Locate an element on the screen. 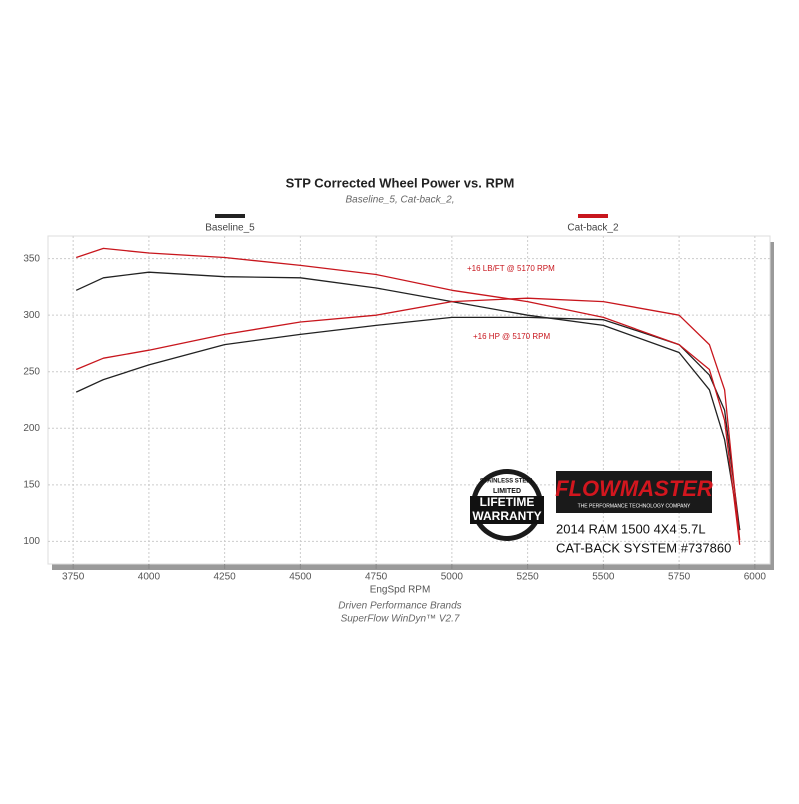 This screenshot has height=804, width=799. x-tick-label: 4000 is located at coordinates (149, 577).